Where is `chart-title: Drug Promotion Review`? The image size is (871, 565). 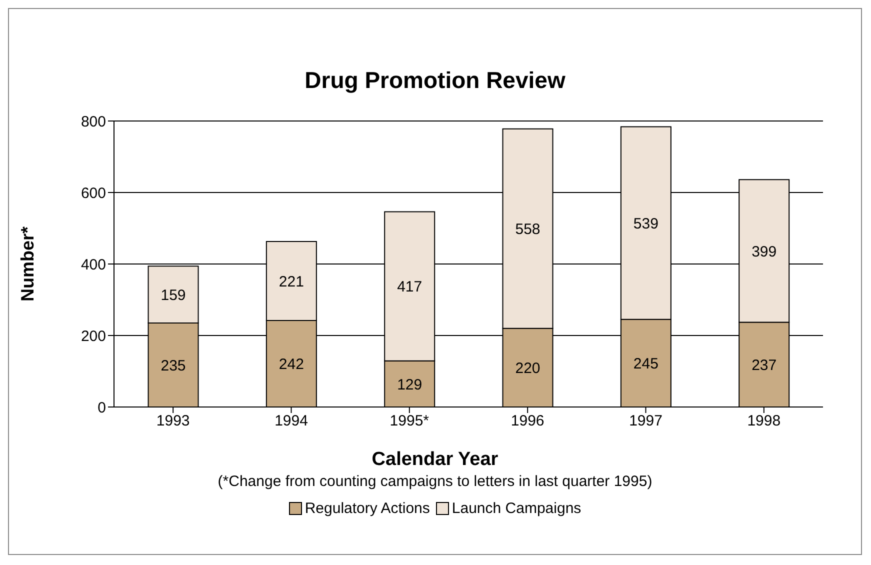
chart-title: Drug Promotion Review is located at coordinates (435, 80).